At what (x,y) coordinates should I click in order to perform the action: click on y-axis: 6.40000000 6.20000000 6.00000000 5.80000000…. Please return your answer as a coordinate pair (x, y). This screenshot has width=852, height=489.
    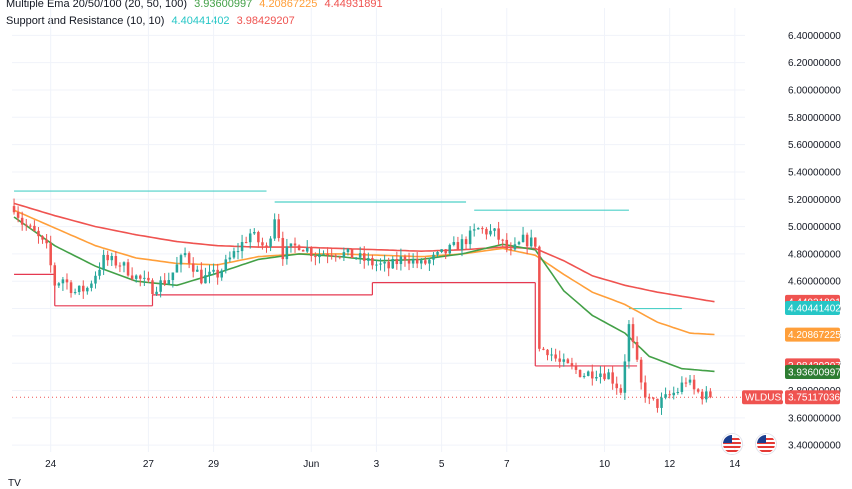
    Looking at the image, I should click on (814, 241).